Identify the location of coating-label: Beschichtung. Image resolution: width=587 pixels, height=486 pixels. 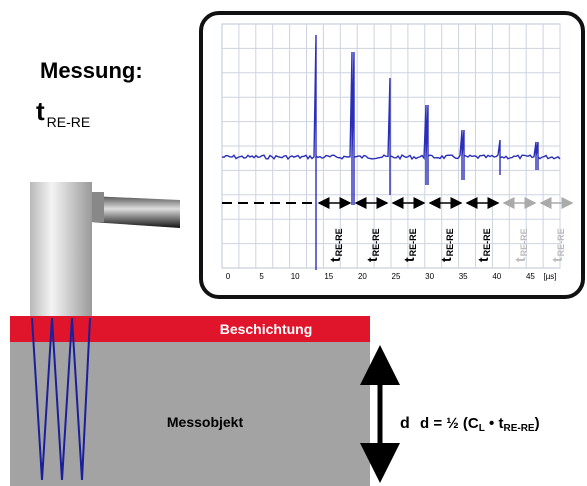
(266, 329).